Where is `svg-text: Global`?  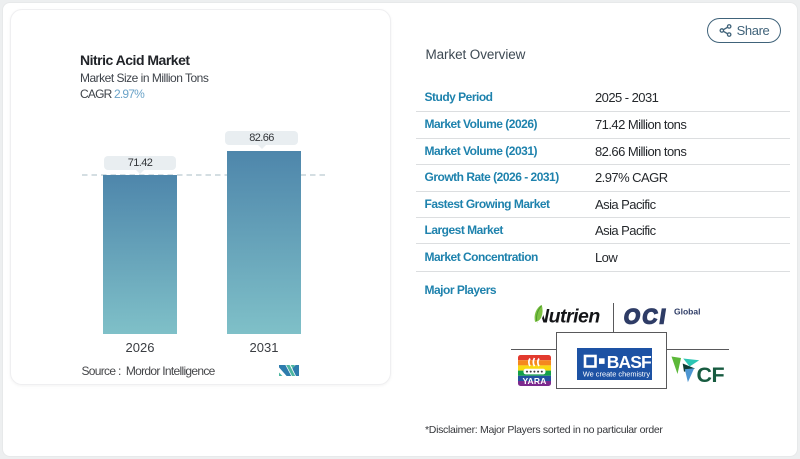
svg-text: Global is located at coordinates (687, 312).